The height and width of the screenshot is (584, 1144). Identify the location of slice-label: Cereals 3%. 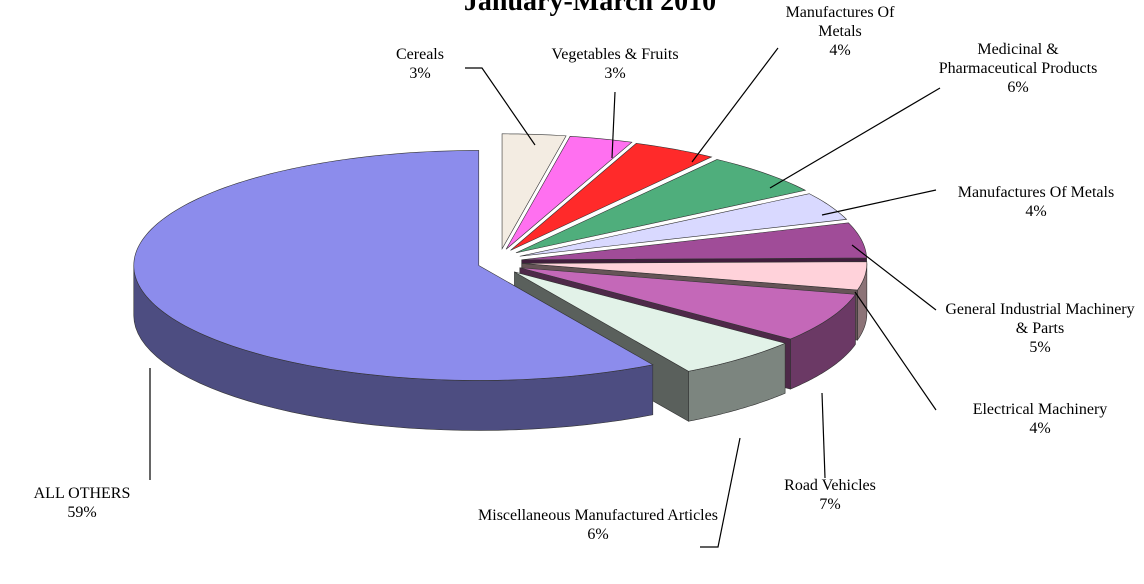
(420, 64).